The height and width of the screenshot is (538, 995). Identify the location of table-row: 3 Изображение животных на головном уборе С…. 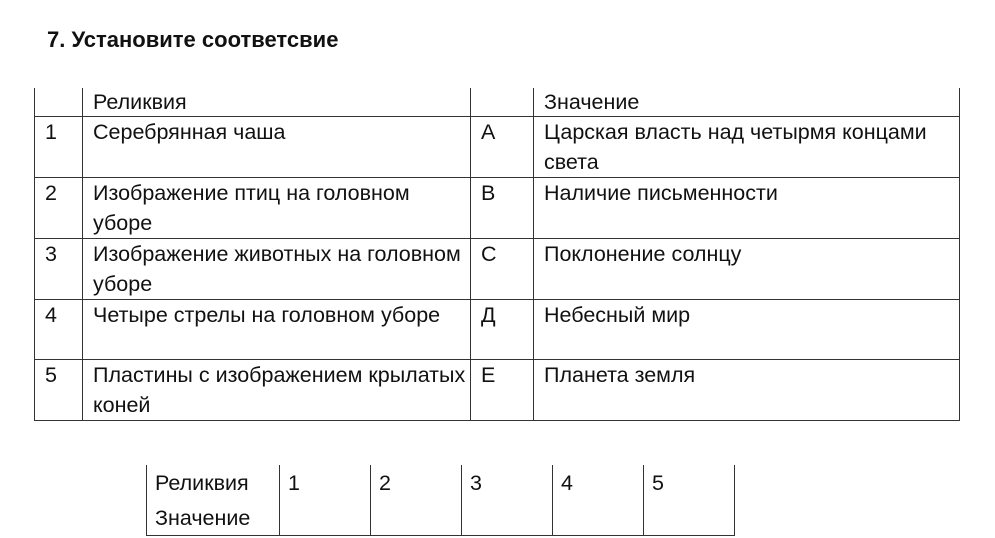
(497, 269).